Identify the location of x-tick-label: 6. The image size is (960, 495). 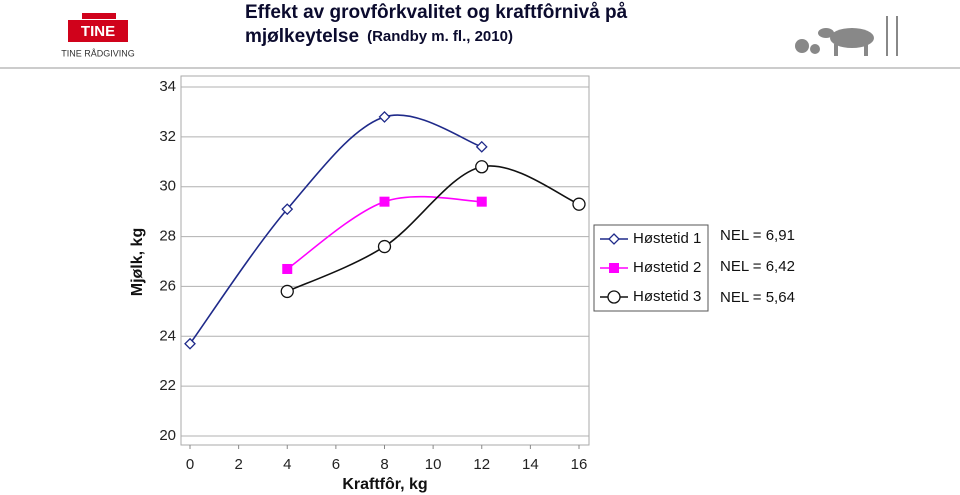
(336, 464).